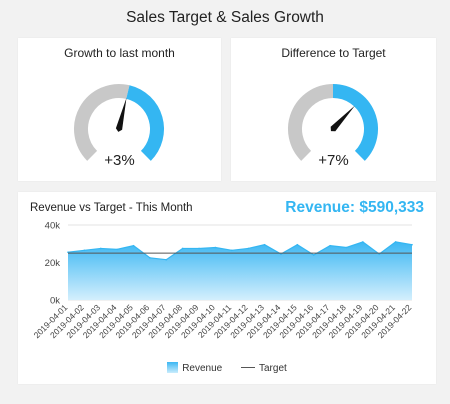  I want to click on y-tick-label: 20k, so click(53, 263).